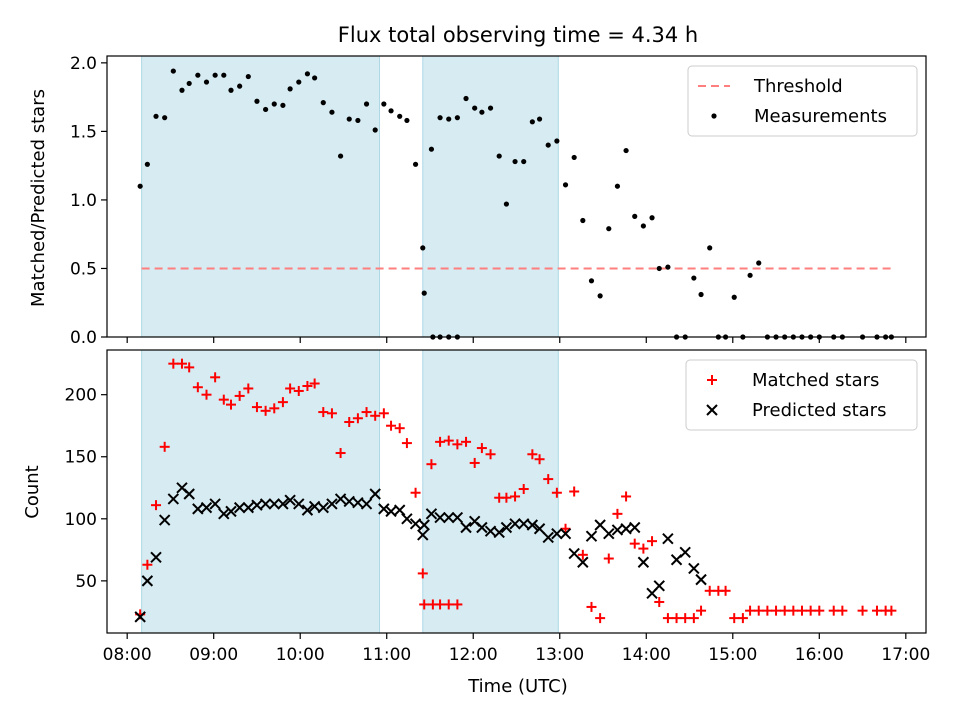 This screenshot has height=720, width=960. I want to click on x-tick-label: 11:00, so click(386, 655).